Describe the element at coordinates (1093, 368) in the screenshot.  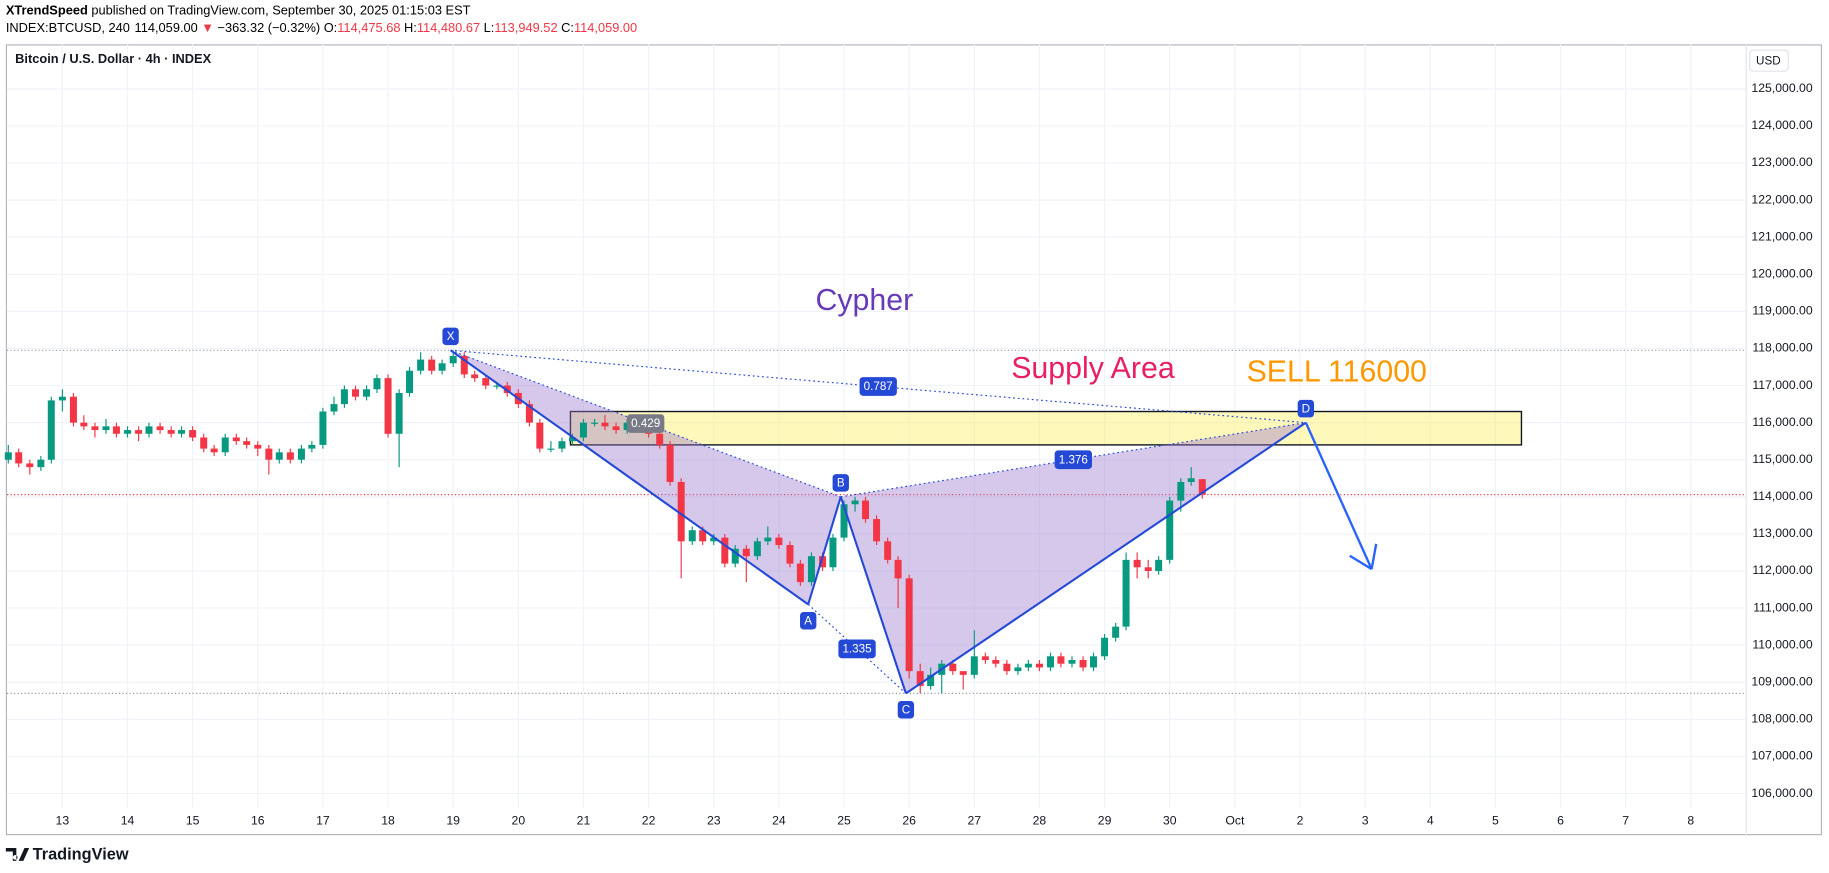
I see `zone-label: Supply Area` at that location.